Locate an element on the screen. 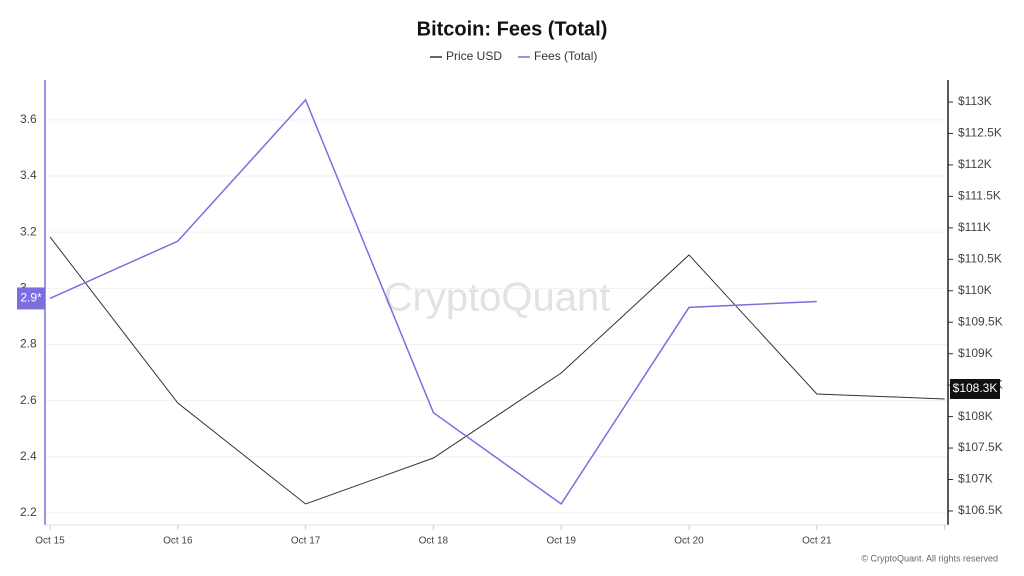 This screenshot has width=1024, height=576. chart-title: Bitcoin: Fees (Total) is located at coordinates (512, 29).